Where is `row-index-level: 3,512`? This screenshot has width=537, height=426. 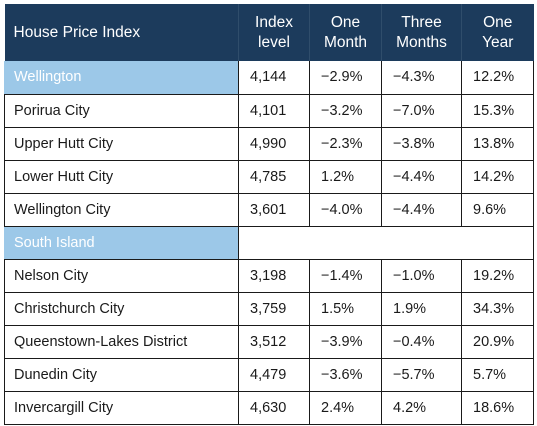
row-index-level: 3,512 is located at coordinates (274, 342).